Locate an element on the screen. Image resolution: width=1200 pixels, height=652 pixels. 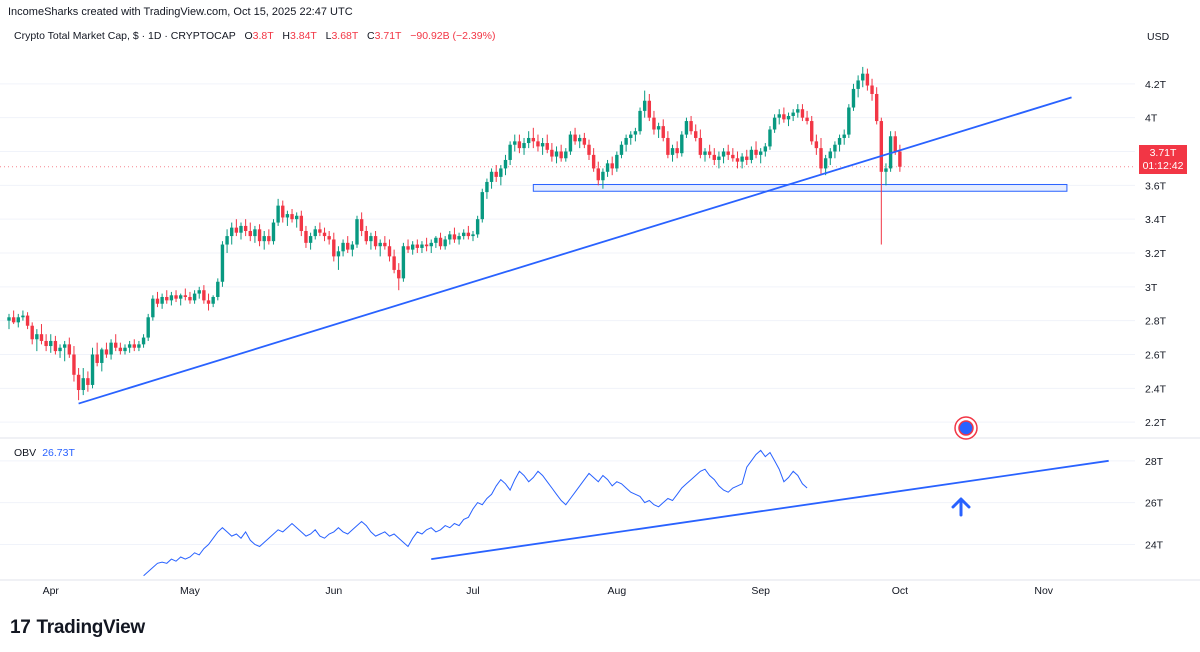
obv-series-line is located at coordinates (475, 513).